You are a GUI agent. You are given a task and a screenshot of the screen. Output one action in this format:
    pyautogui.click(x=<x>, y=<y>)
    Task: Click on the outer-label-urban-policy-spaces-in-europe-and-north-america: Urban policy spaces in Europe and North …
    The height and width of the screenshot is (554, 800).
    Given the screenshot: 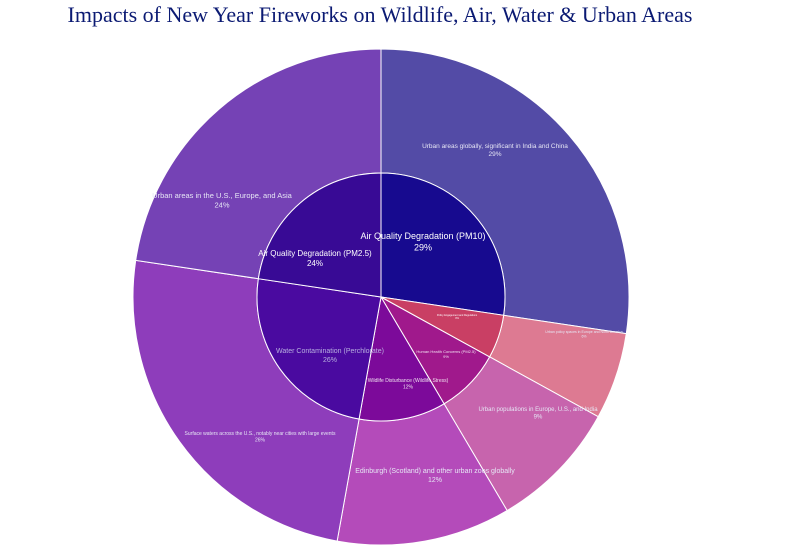 What is the action you would take?
    pyautogui.click(x=583, y=334)
    